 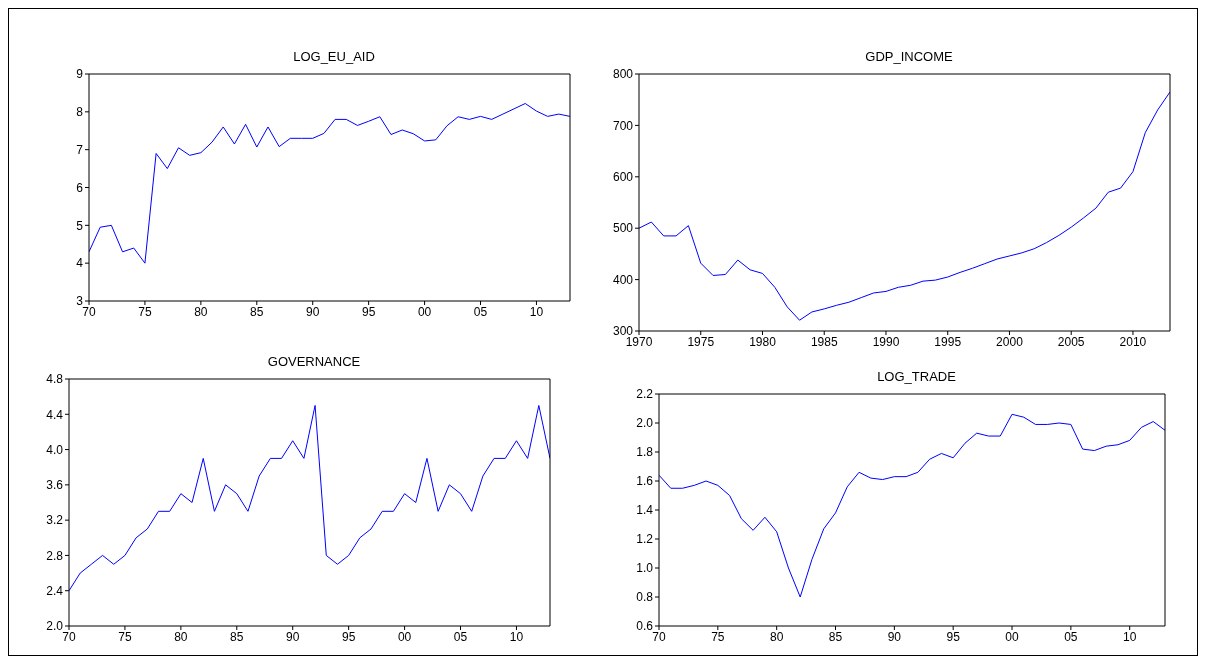 What do you see at coordinates (314, 362) in the screenshot?
I see `chart-title: GOVERNANCE` at bounding box center [314, 362].